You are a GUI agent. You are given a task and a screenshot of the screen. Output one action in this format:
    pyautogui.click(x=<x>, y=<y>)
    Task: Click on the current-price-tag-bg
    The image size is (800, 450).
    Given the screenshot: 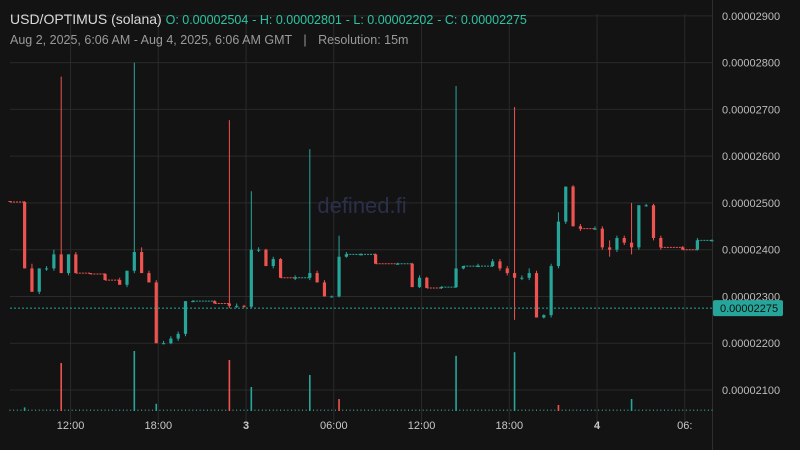 What is the action you would take?
    pyautogui.click(x=748, y=308)
    